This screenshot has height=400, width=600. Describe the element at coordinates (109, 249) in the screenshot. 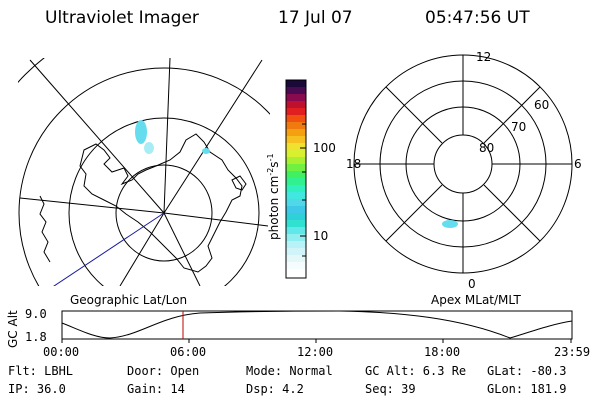

I see `orbit-track` at that location.